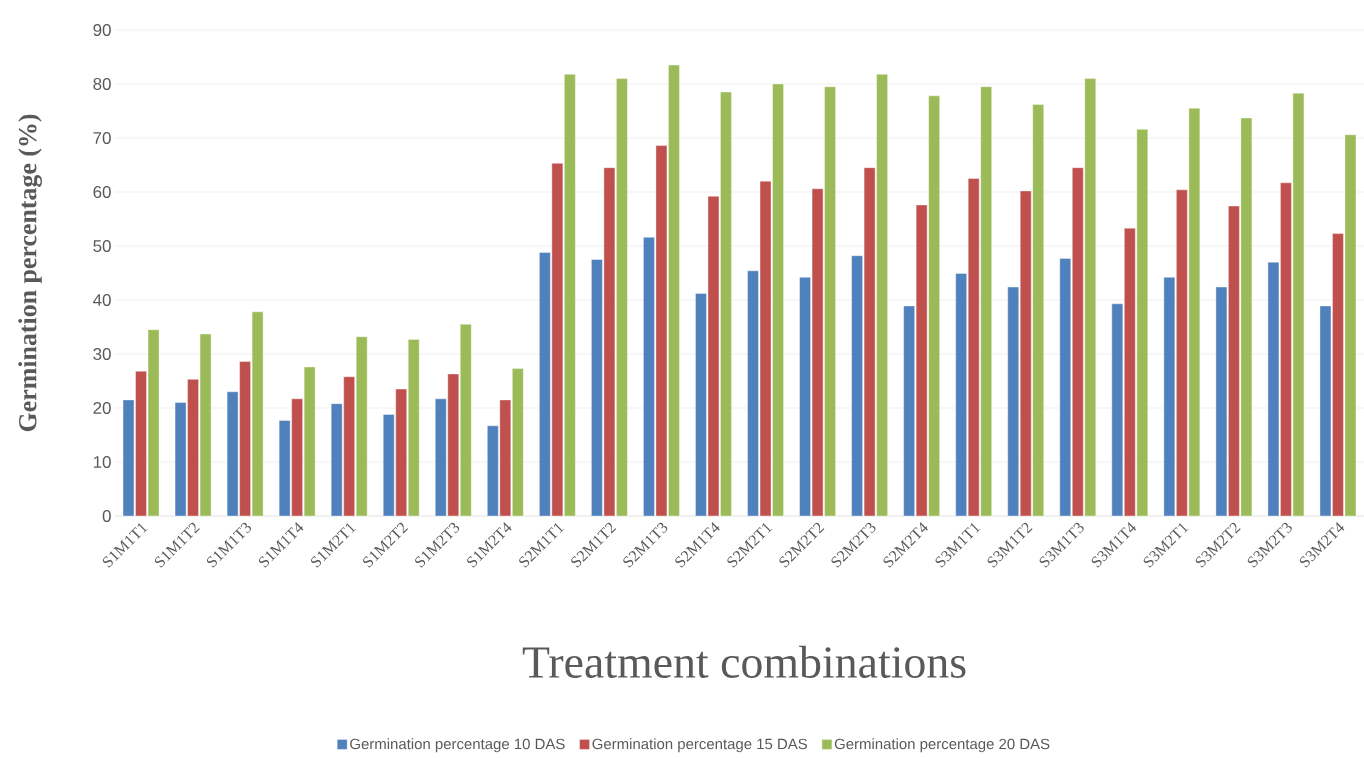  What do you see at coordinates (30, 273) in the screenshot?
I see `y-axis-title: Germination percentage (%)` at bounding box center [30, 273].